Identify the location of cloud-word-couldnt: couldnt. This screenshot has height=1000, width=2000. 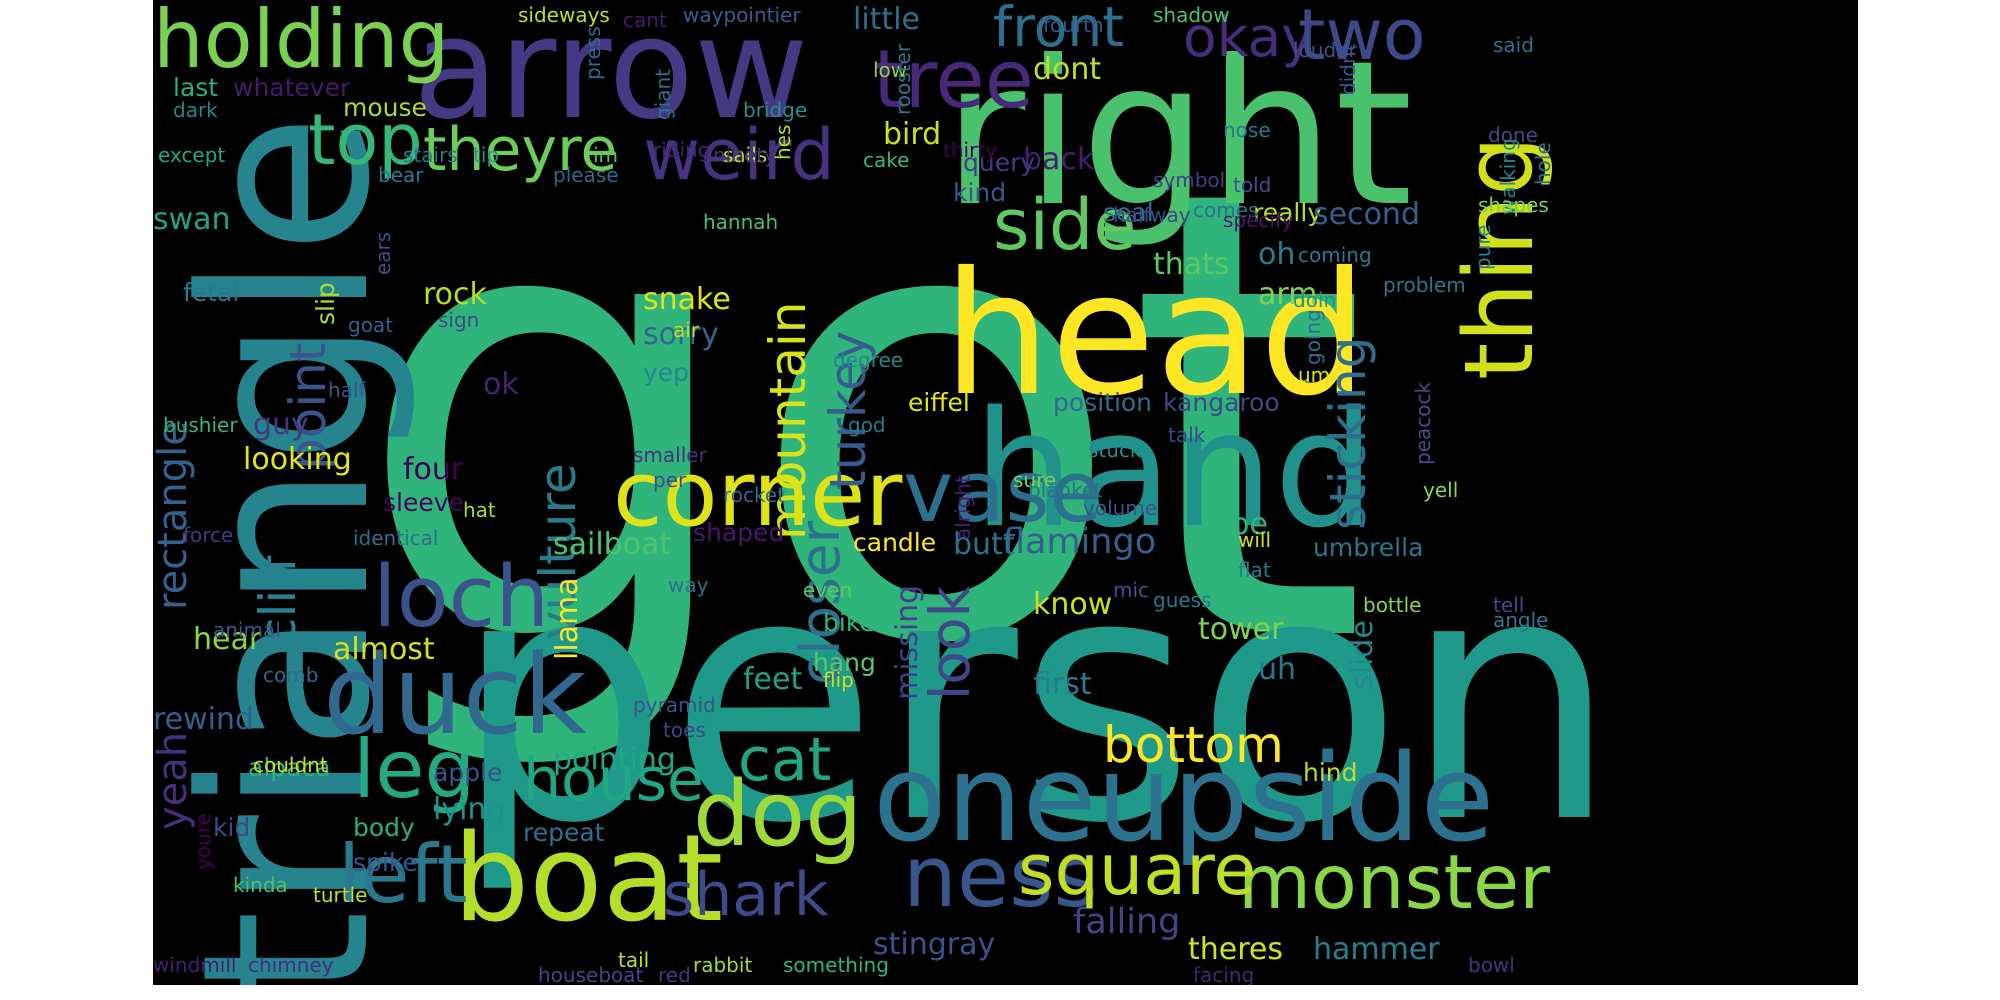
(290, 765).